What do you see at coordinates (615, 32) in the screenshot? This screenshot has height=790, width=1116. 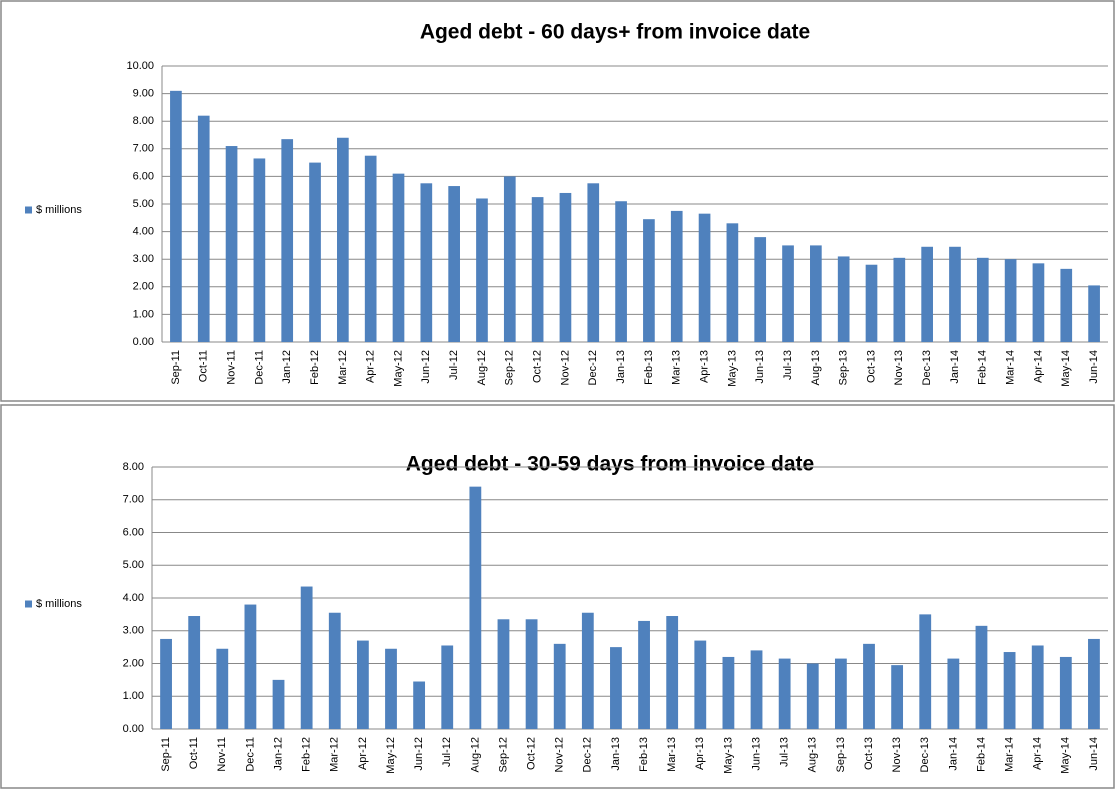 I see `chart-title: Aged debt - 60 days+ from invoice date` at bounding box center [615, 32].